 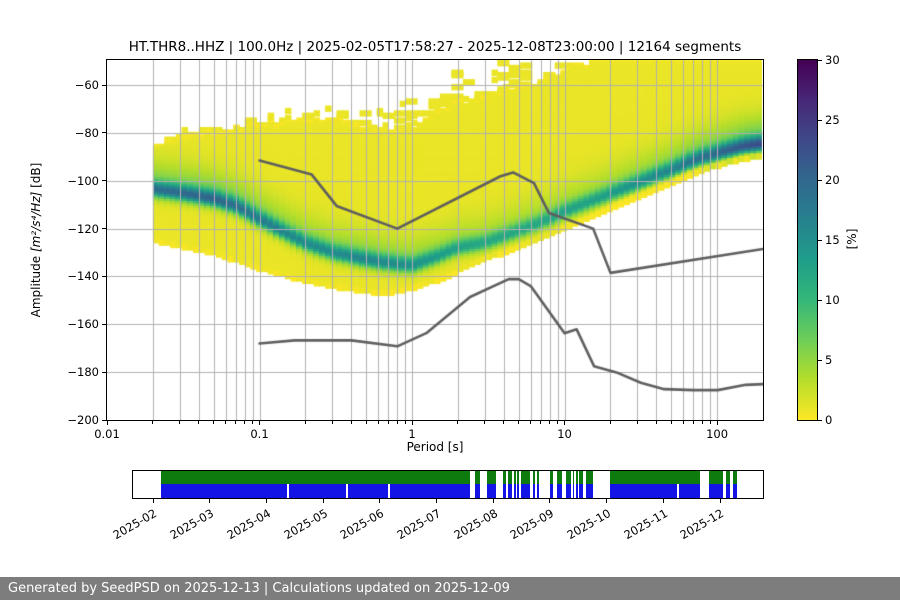 I want to click on timeline-month-label: 2025-08, so click(x=475, y=524).